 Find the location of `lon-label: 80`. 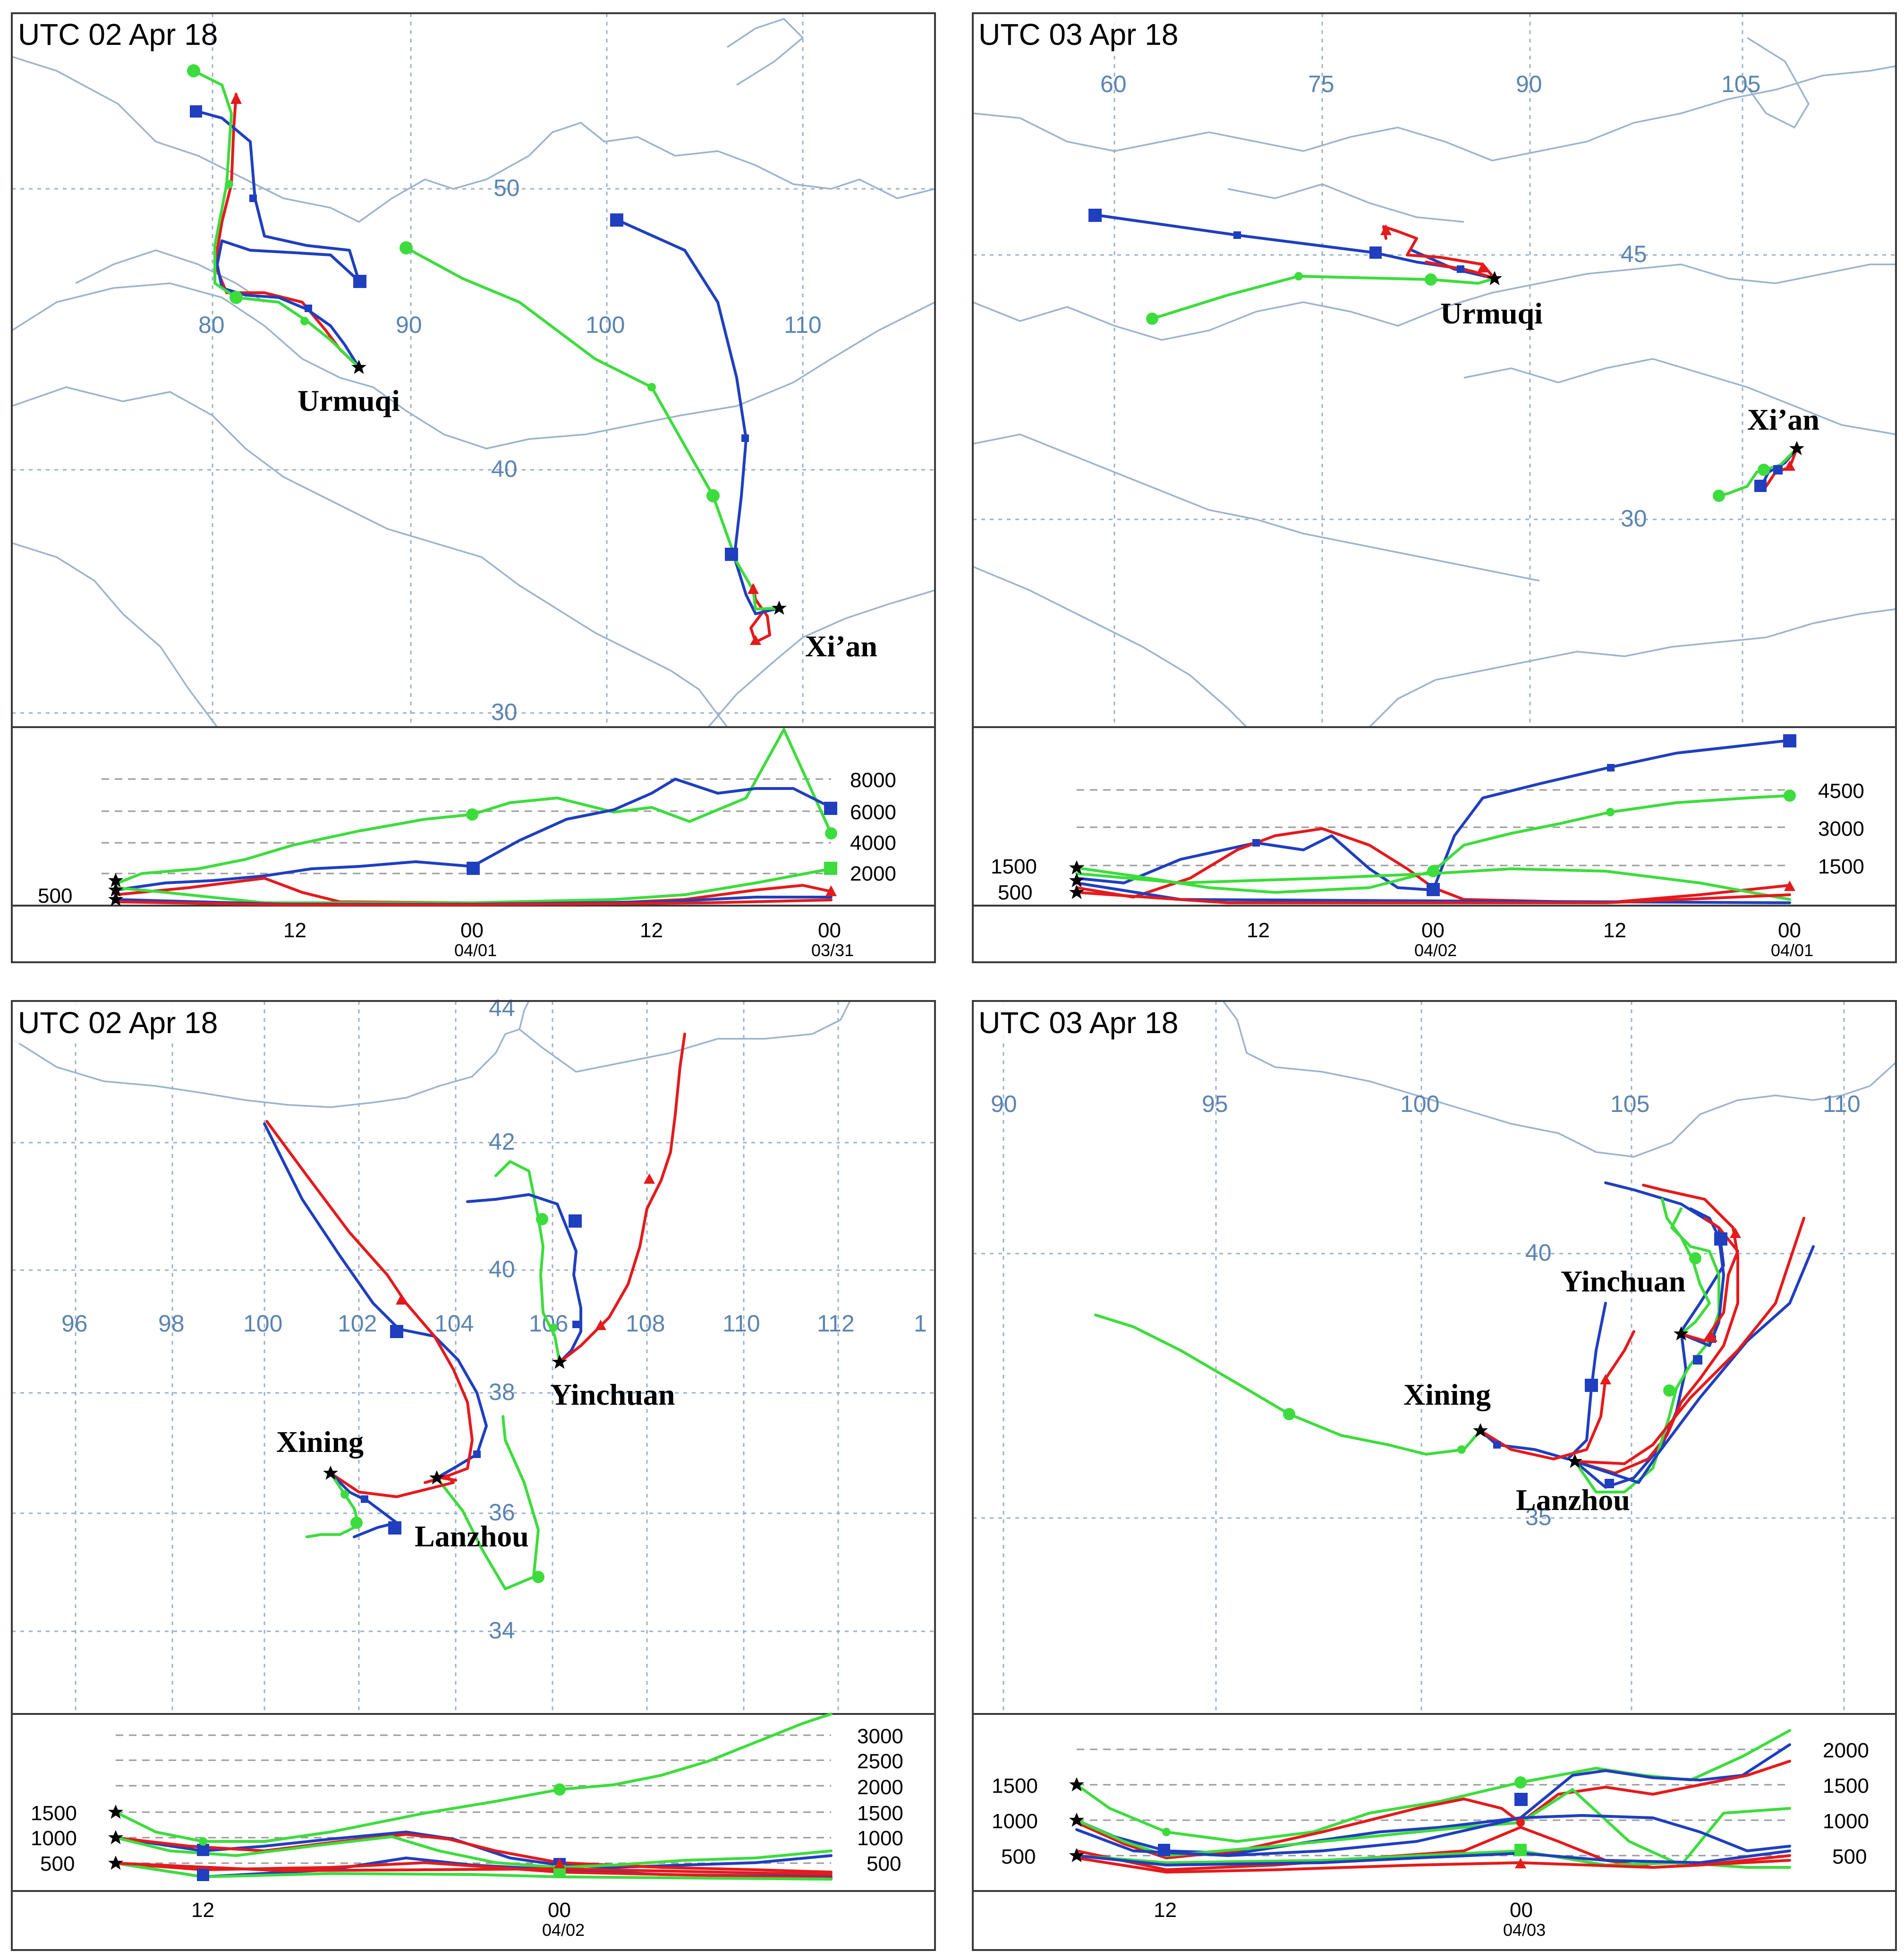

lon-label: 80 is located at coordinates (211, 325).